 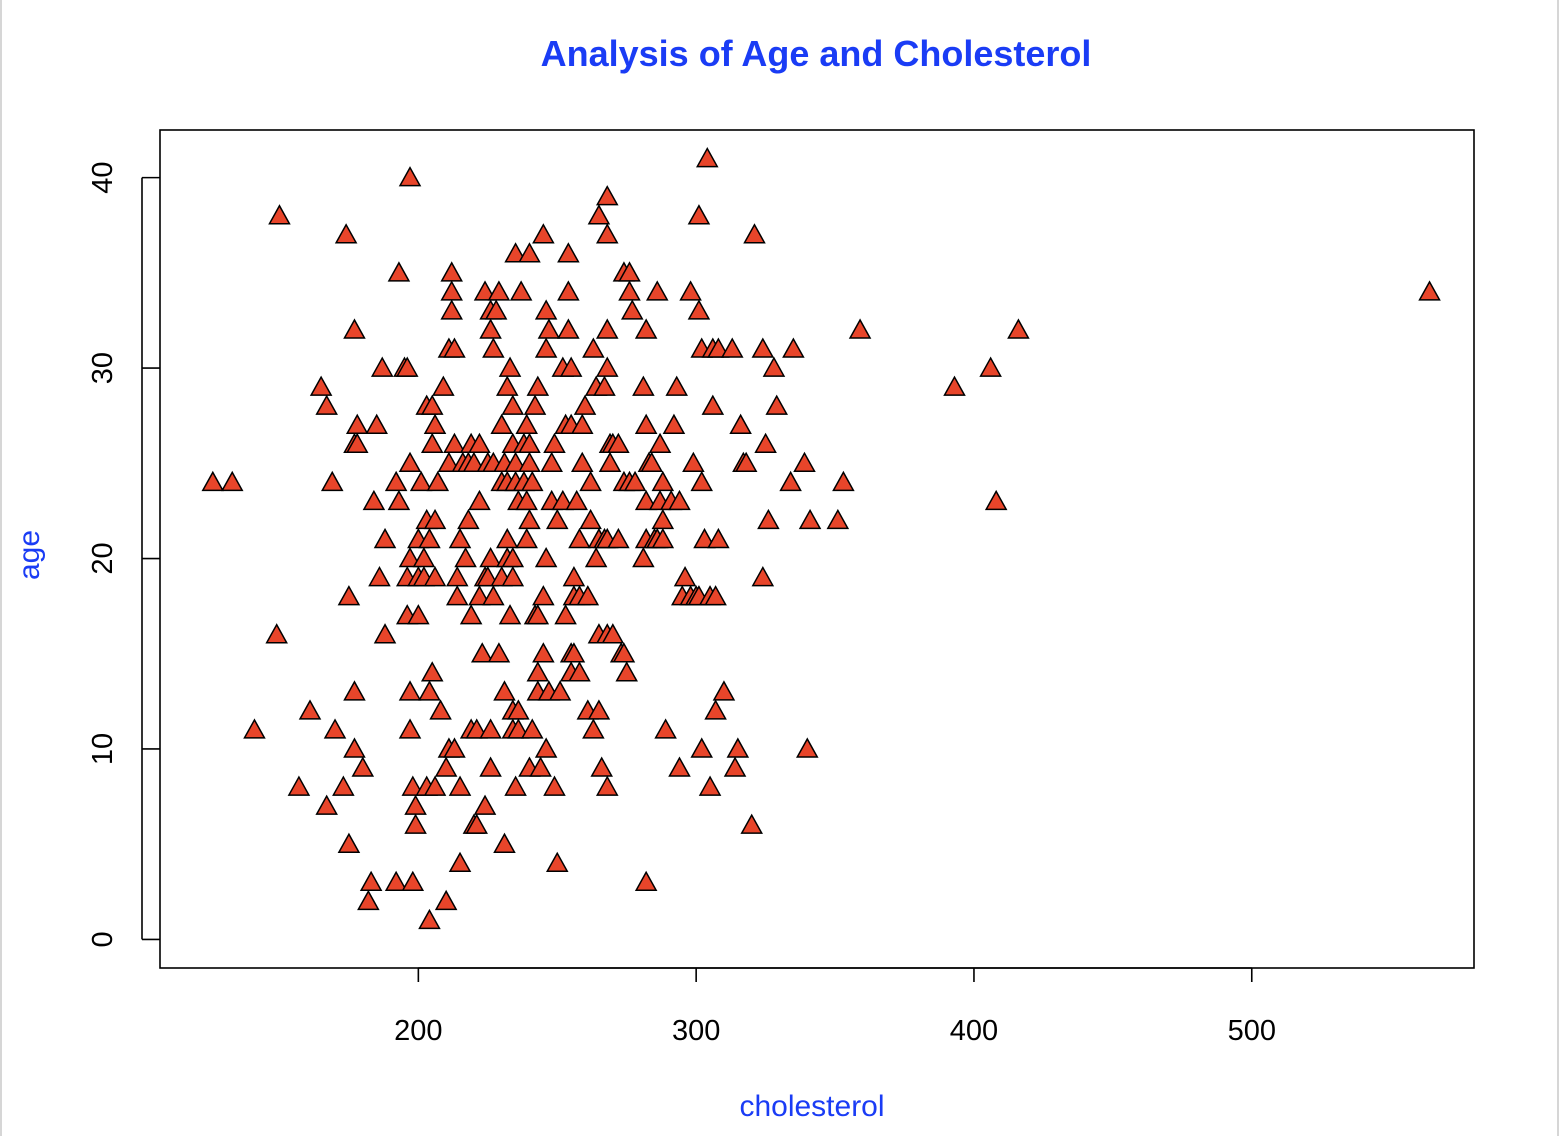 I want to click on y-axis: 0 10 20 30 40, so click(x=123, y=554).